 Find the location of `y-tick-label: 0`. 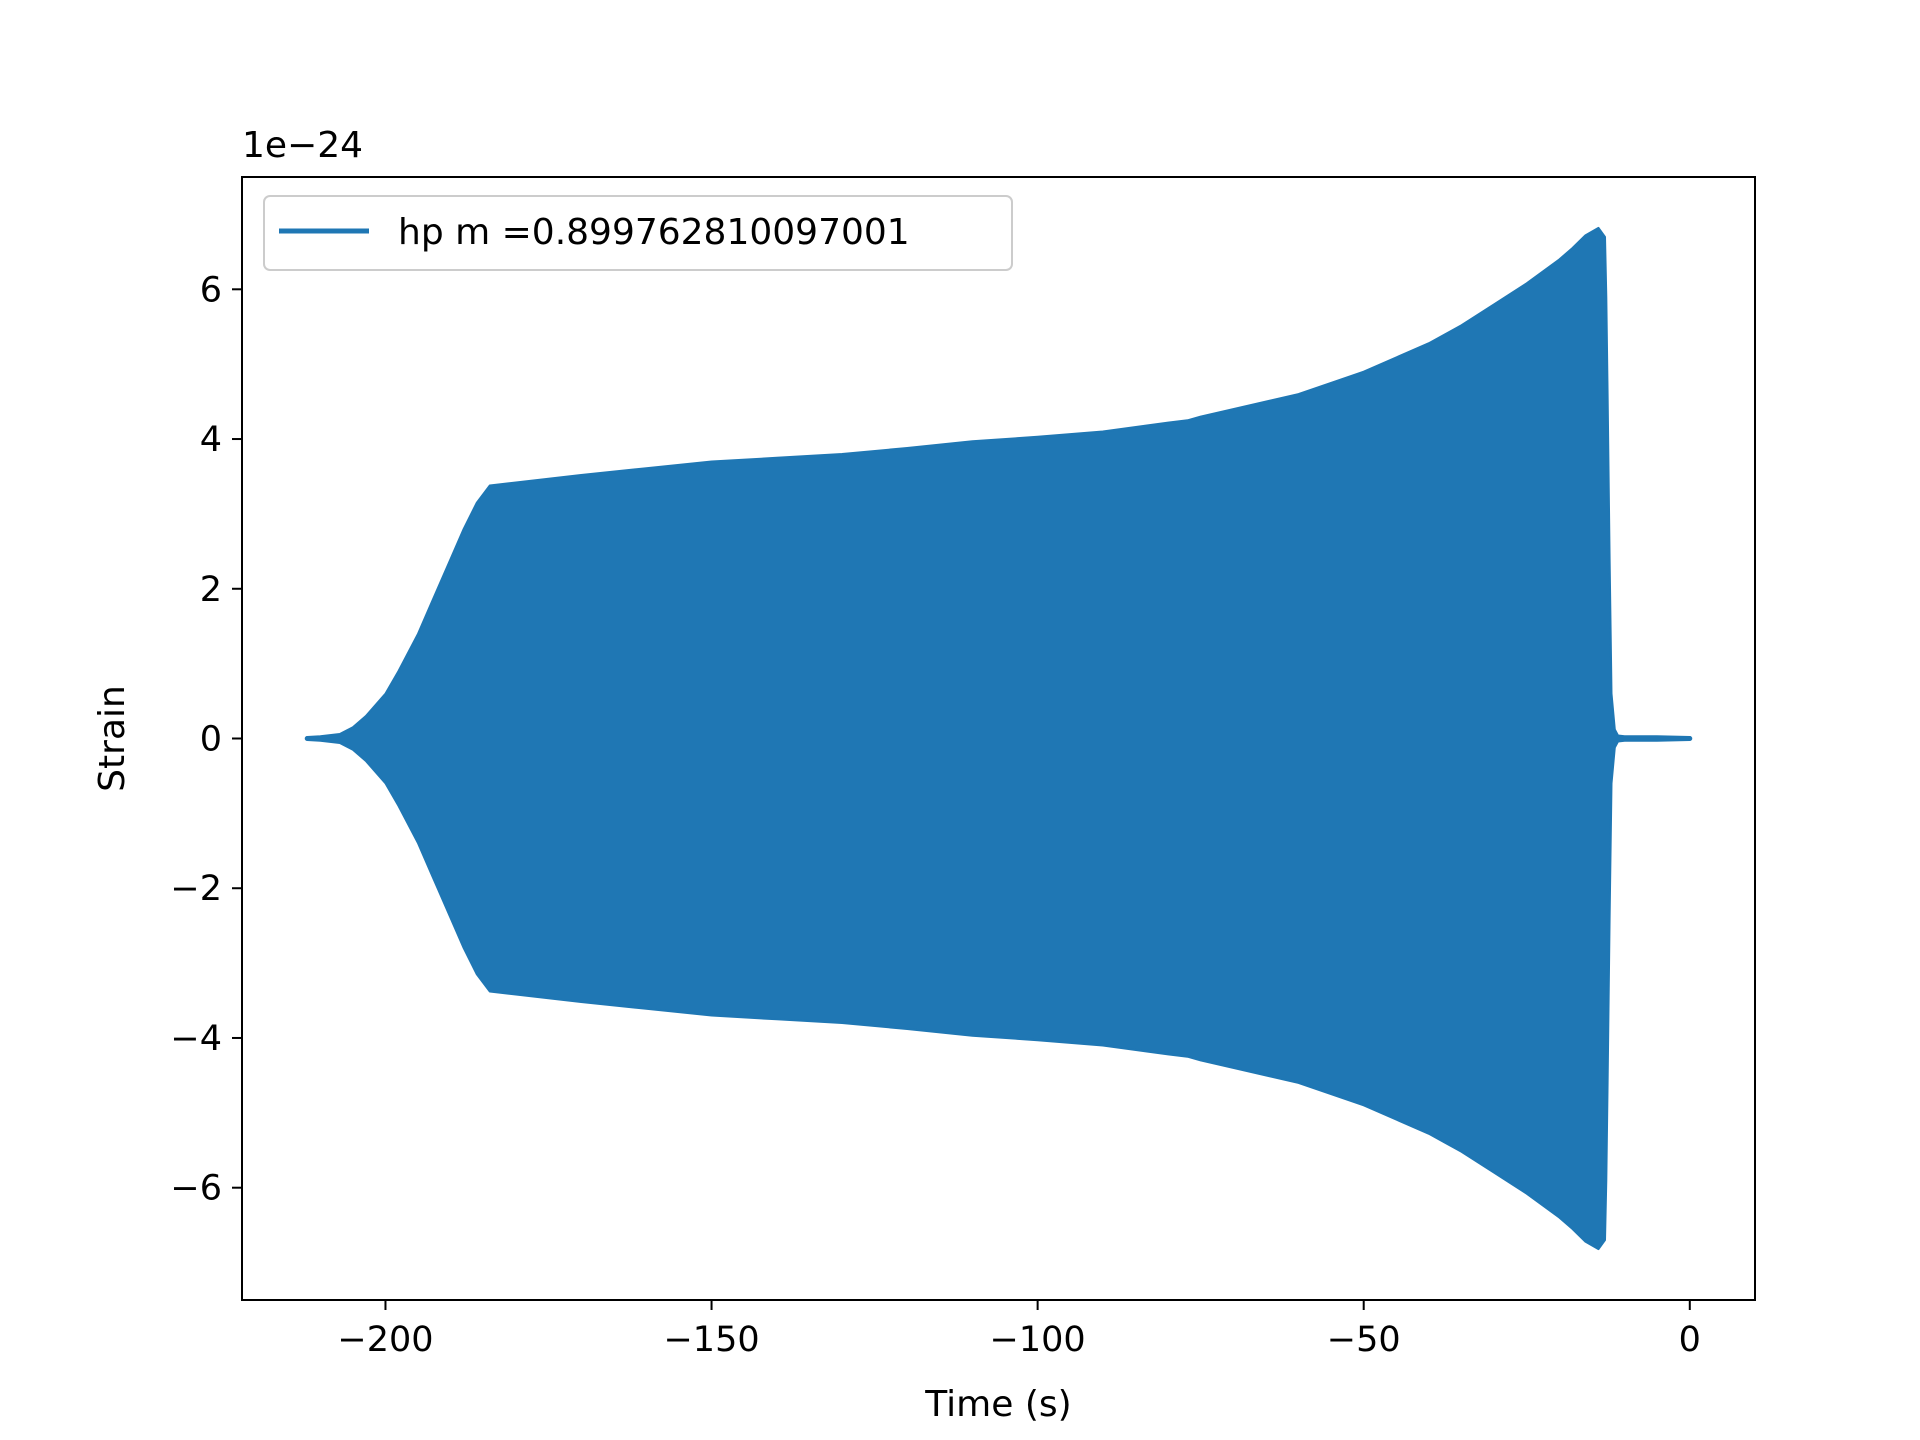

y-tick-label: 0 is located at coordinates (211, 740).